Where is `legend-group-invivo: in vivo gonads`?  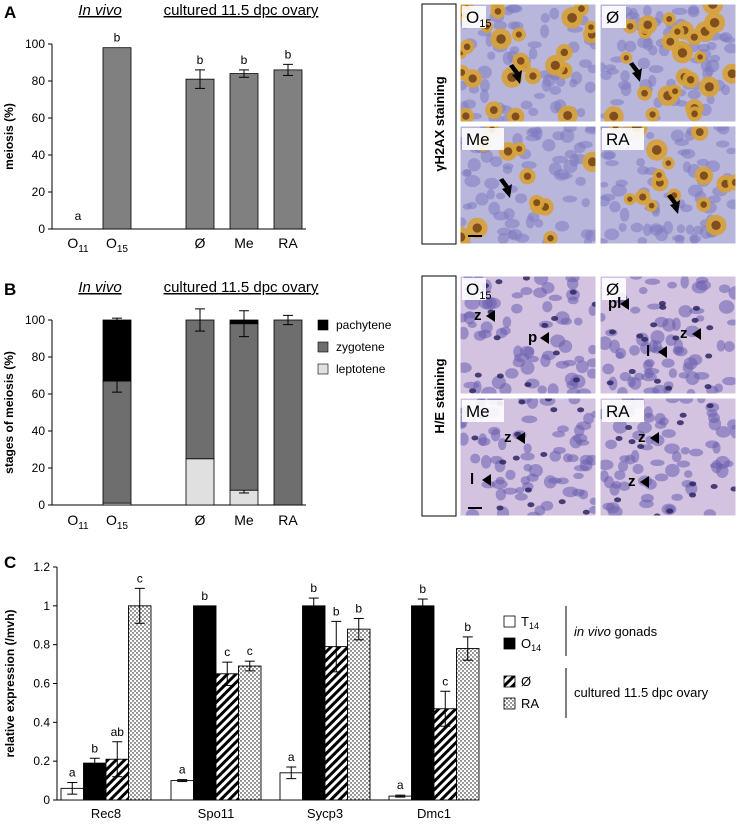
legend-group-invivo: in vivo gonads is located at coordinates (616, 631).